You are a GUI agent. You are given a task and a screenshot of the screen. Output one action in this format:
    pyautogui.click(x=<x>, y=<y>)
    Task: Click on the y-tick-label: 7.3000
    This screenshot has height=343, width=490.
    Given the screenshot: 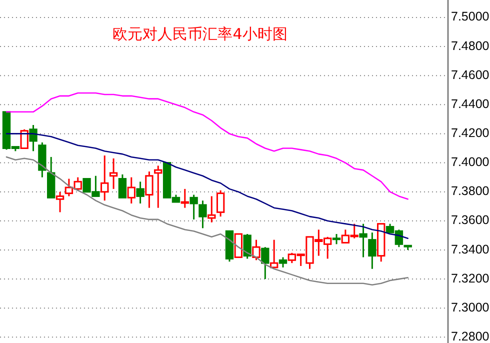 What is the action you would take?
    pyautogui.click(x=470, y=307)
    